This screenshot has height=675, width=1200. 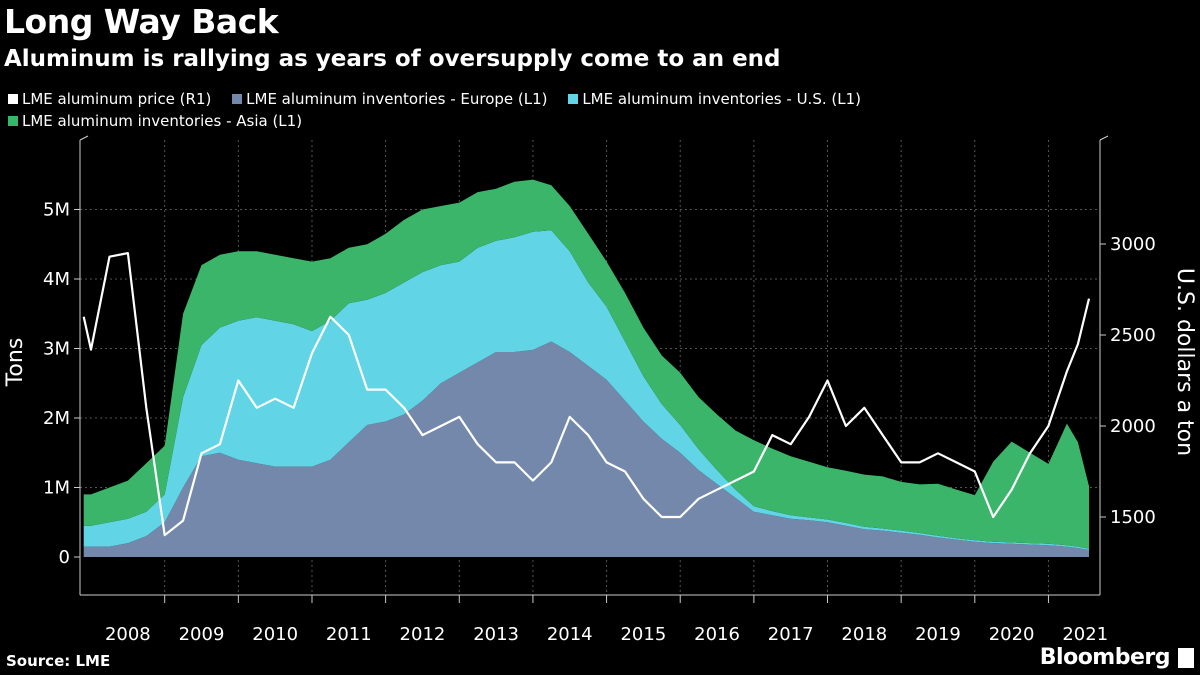 I want to click on y-axis-label-right: U.S. dollars a ton, so click(x=1184, y=362).